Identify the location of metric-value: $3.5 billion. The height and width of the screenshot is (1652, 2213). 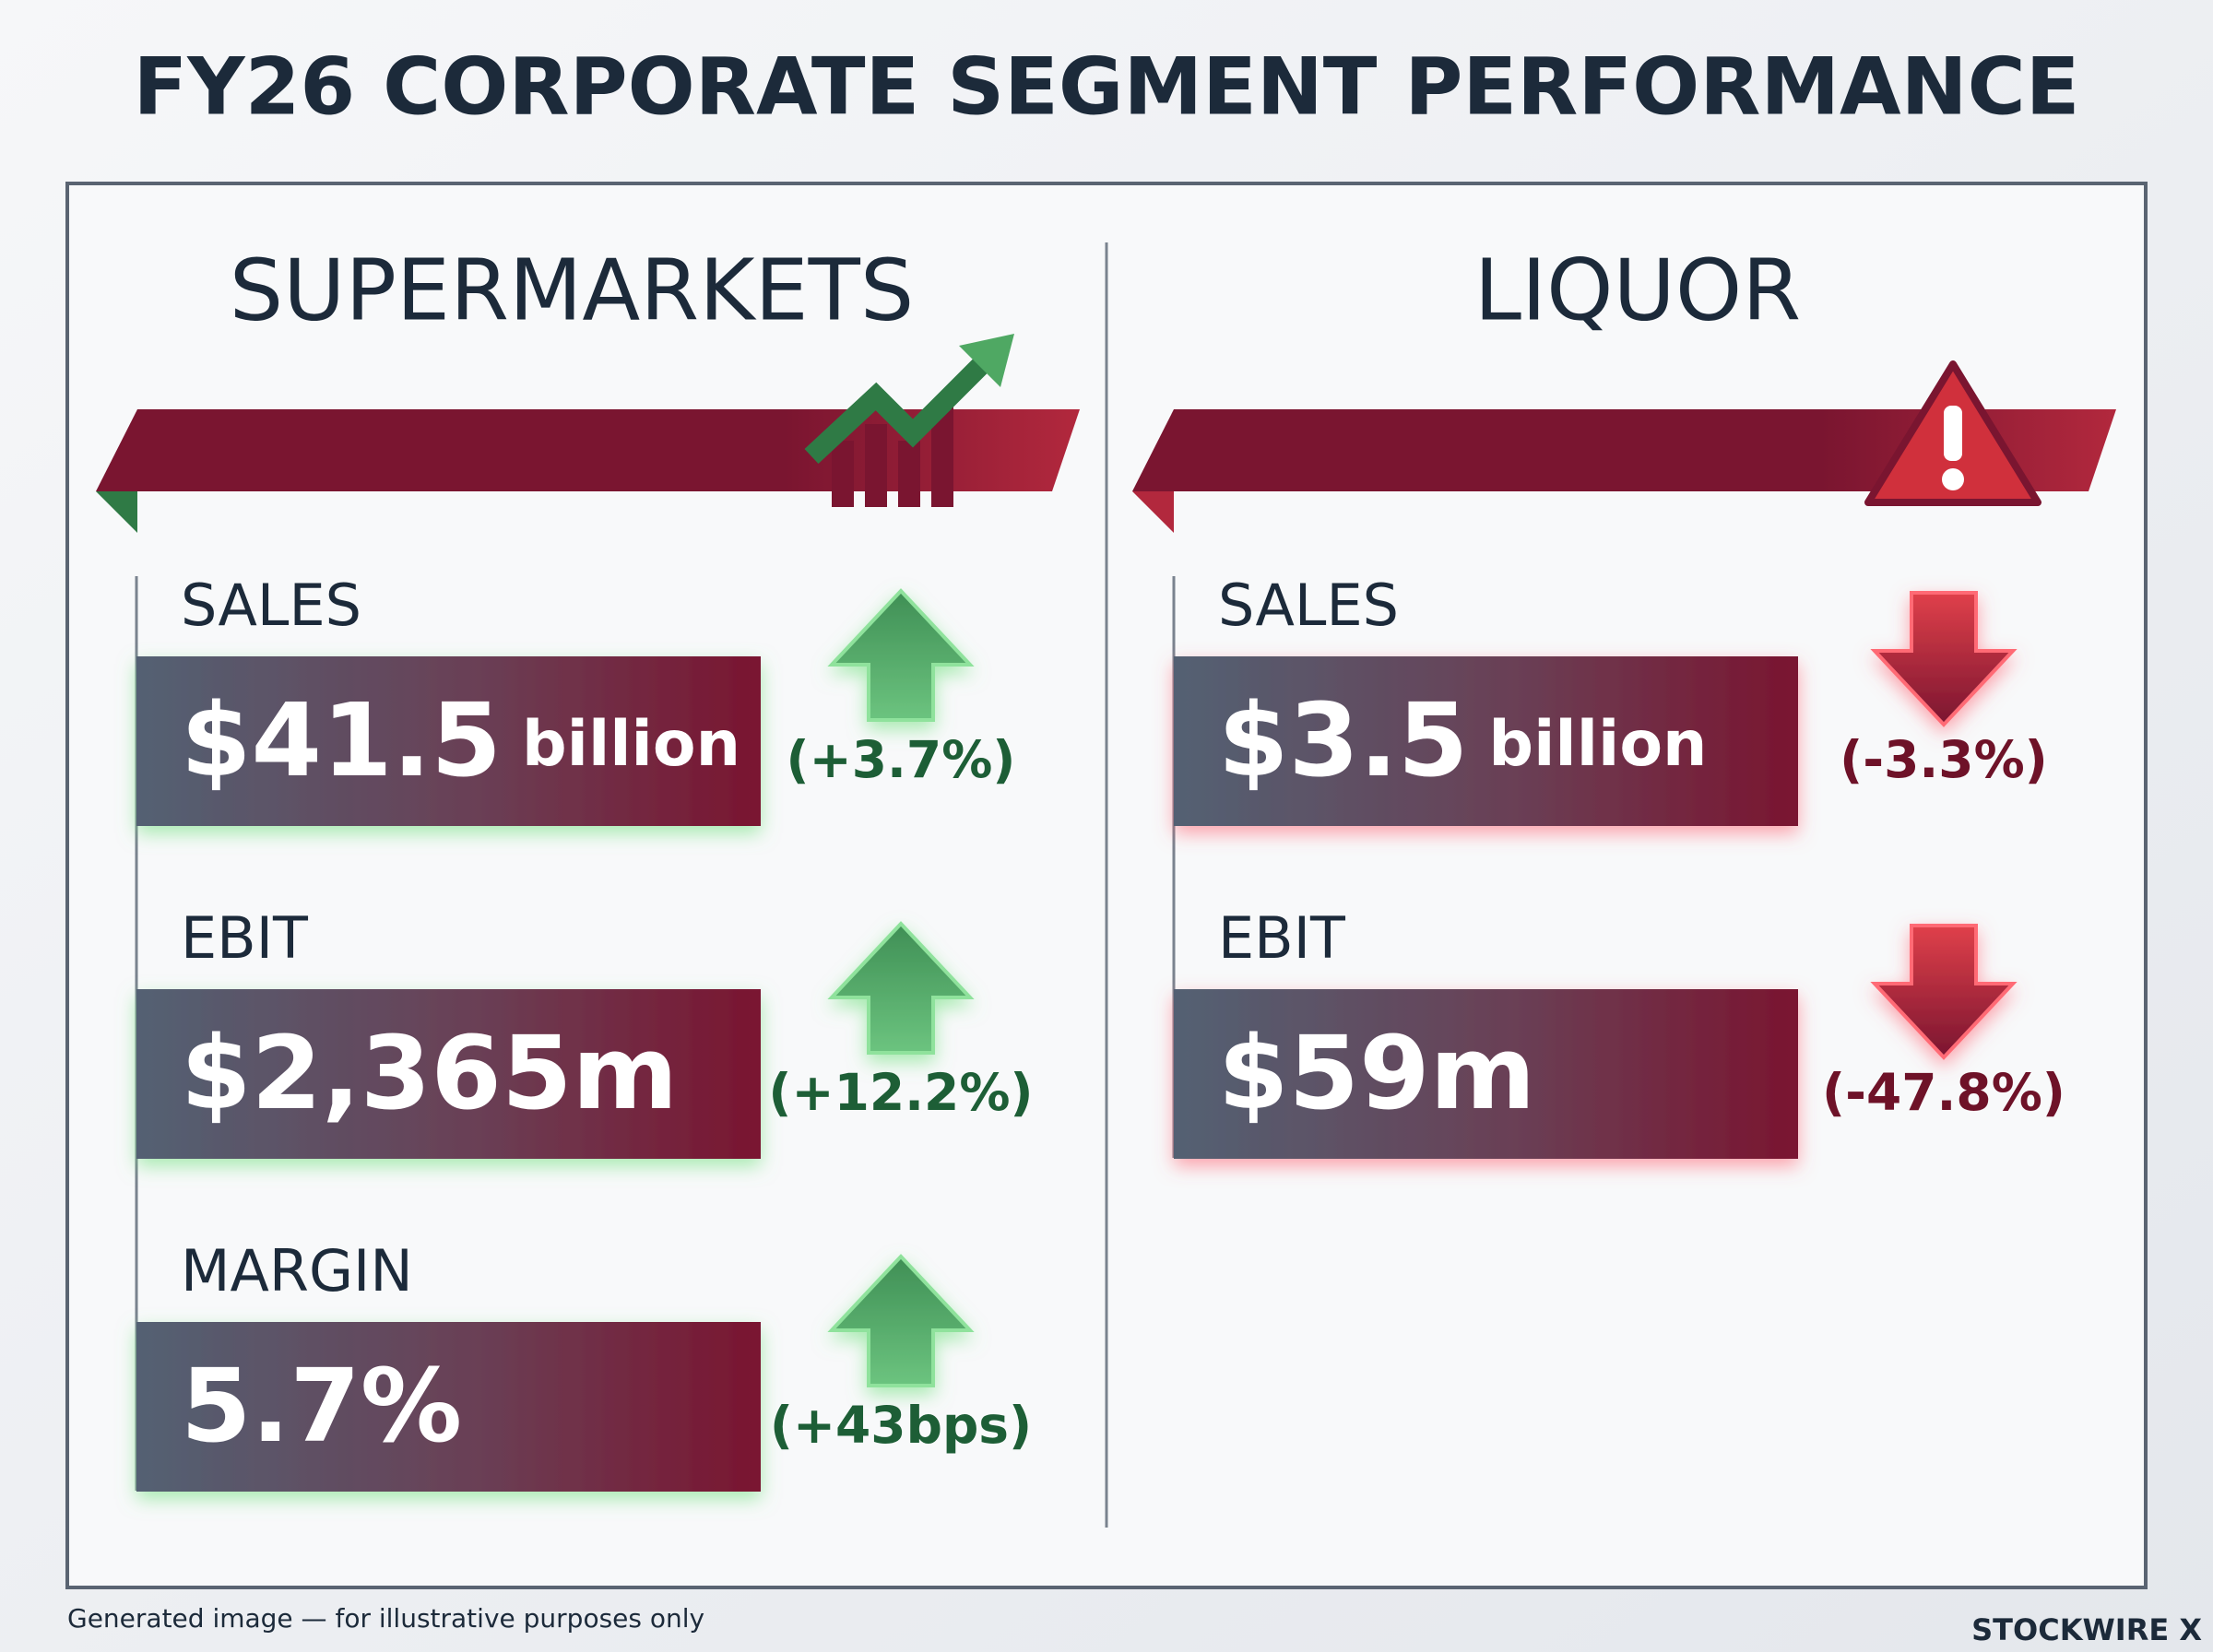
(1462, 740).